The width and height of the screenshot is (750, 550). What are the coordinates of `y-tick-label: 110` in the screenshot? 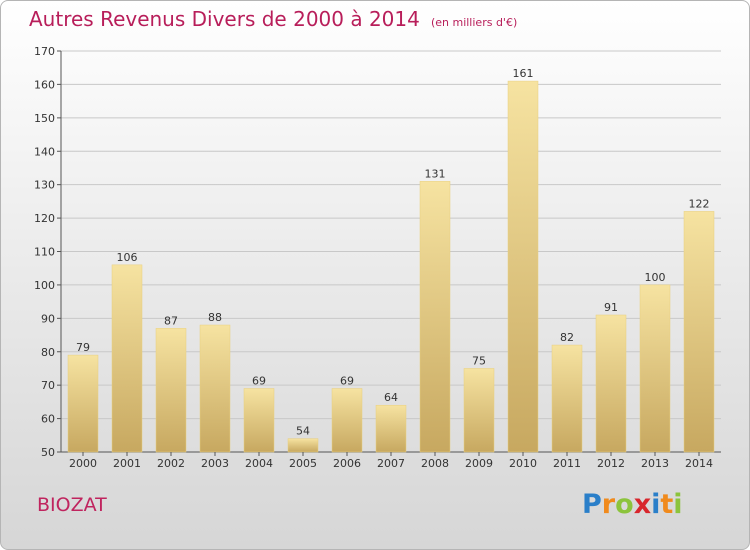 It's located at (44, 252).